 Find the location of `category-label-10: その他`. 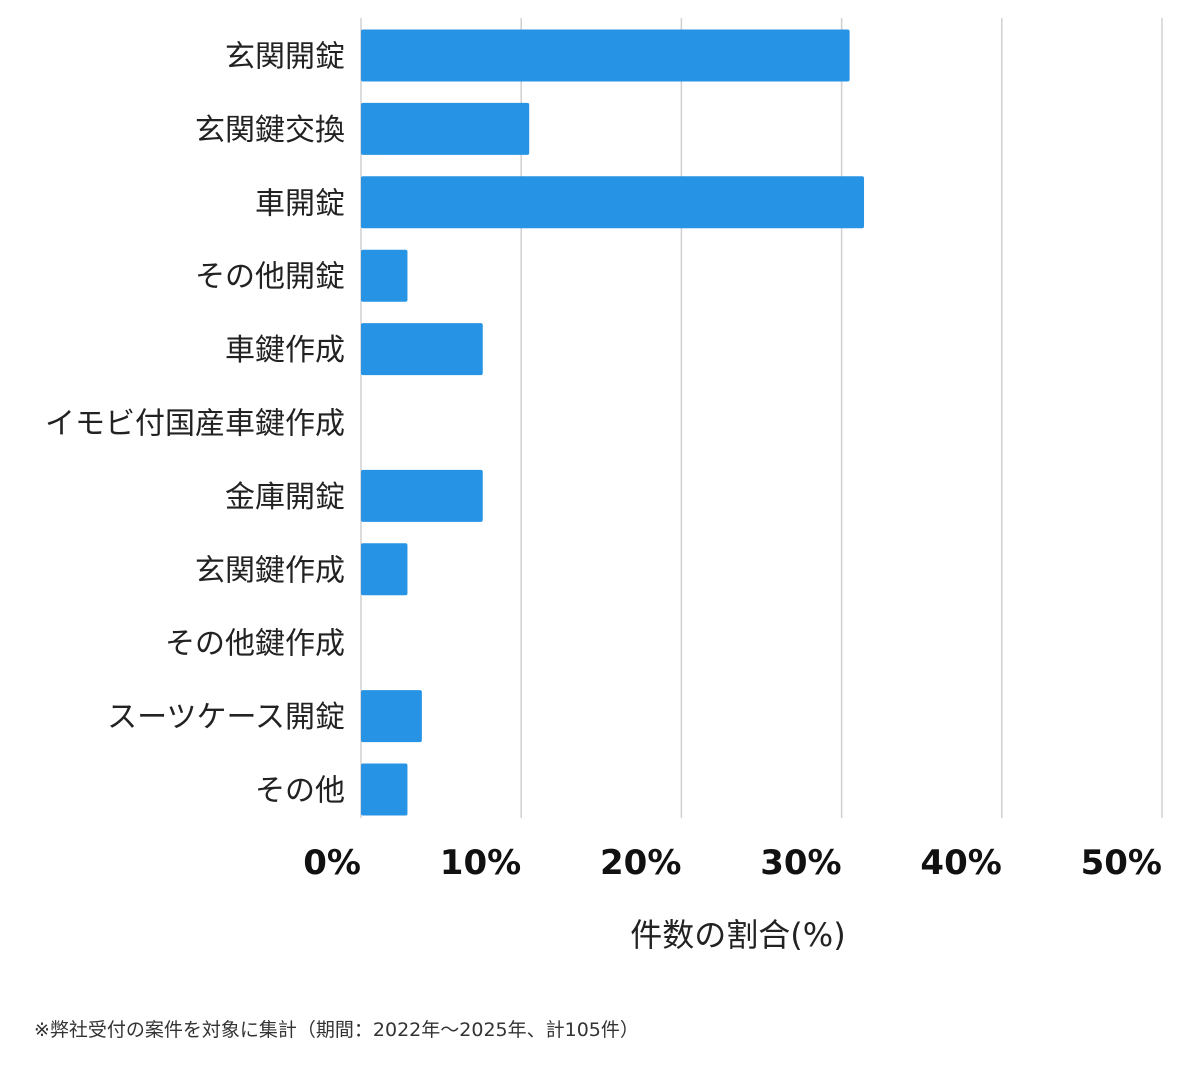

category-label-10: その他 is located at coordinates (300, 791).